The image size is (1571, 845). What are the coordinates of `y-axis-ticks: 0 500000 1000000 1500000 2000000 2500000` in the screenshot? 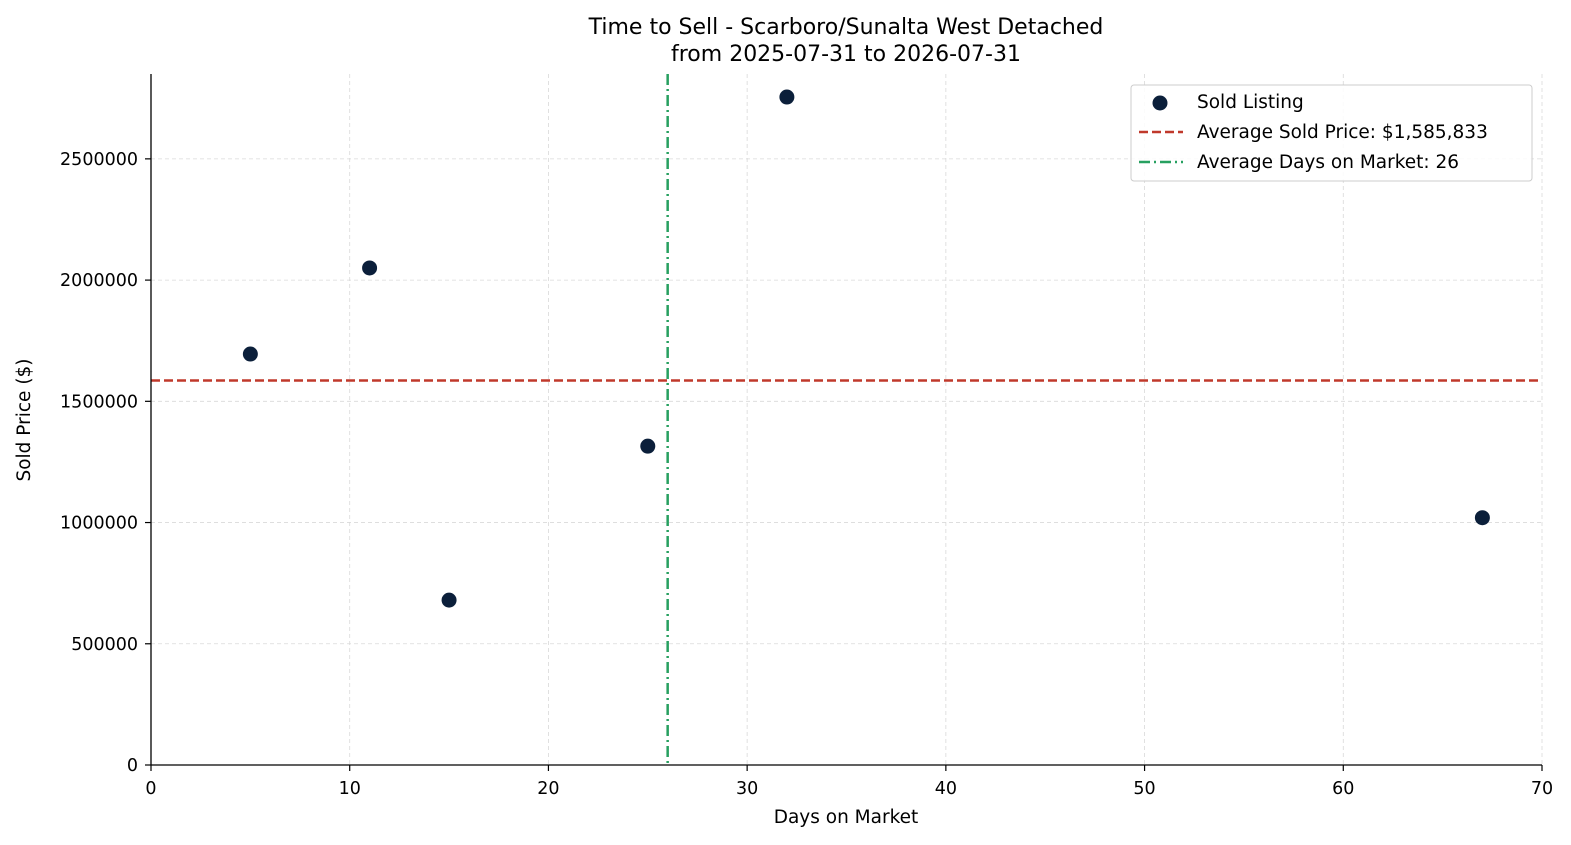 It's located at (105, 463).